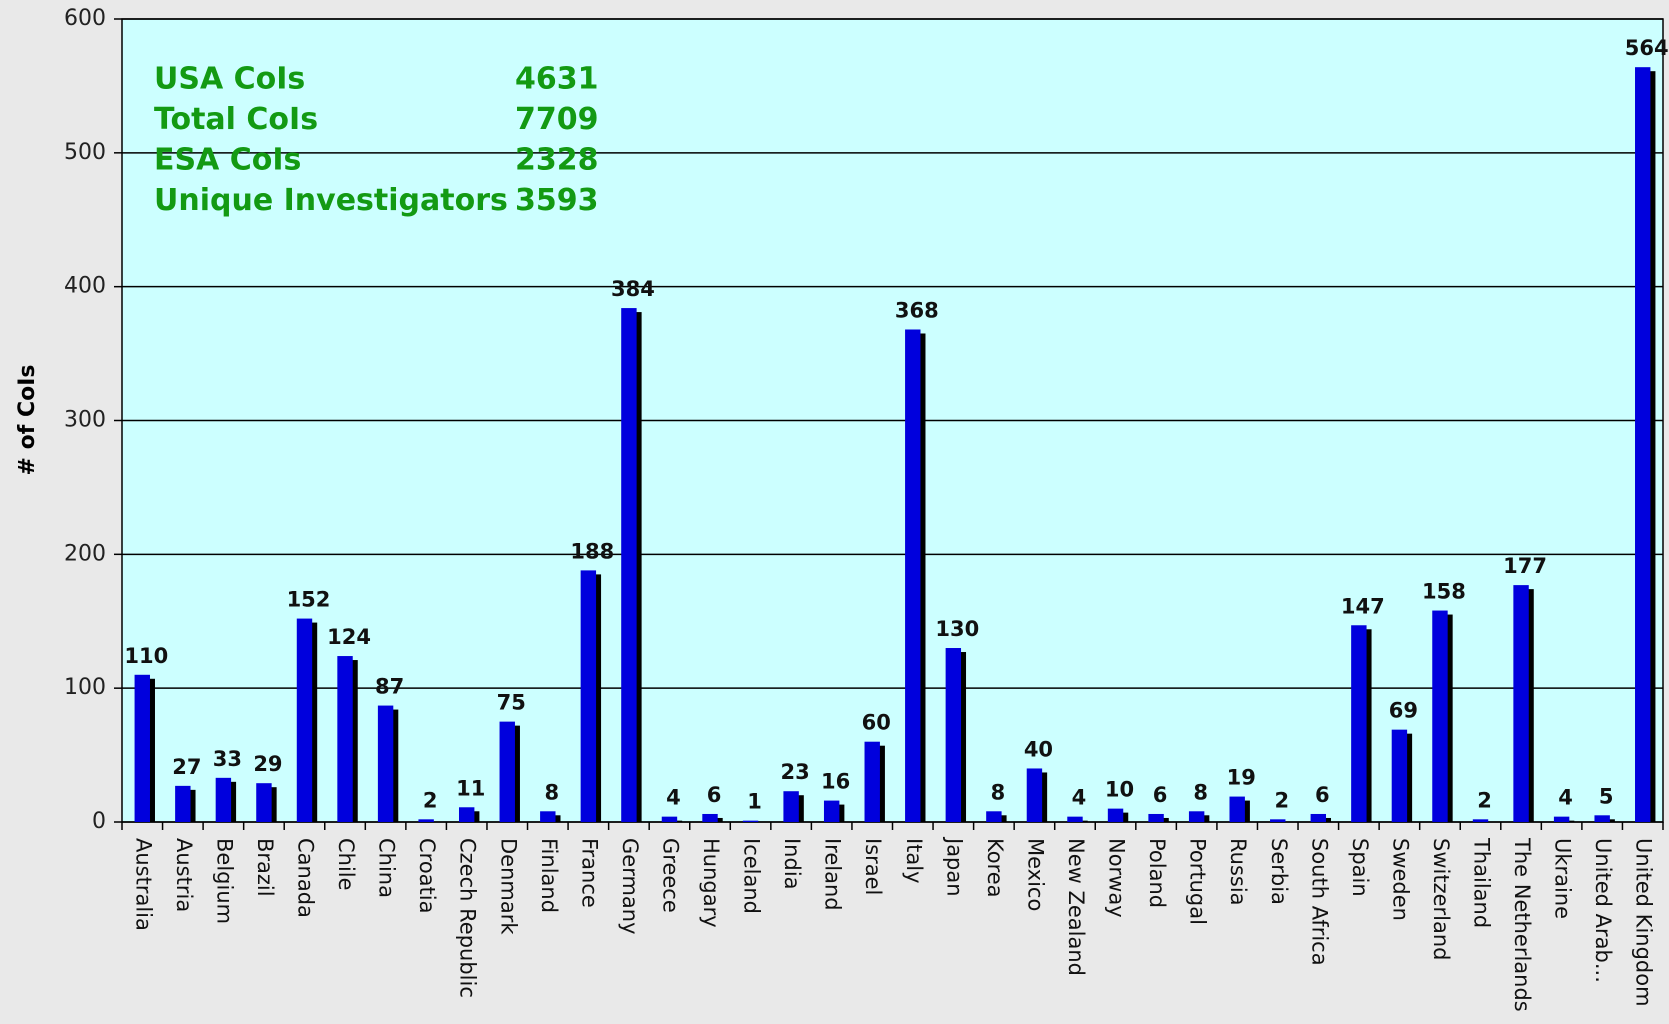  I want to click on annotation-label: Unique Investigators, so click(331, 200).